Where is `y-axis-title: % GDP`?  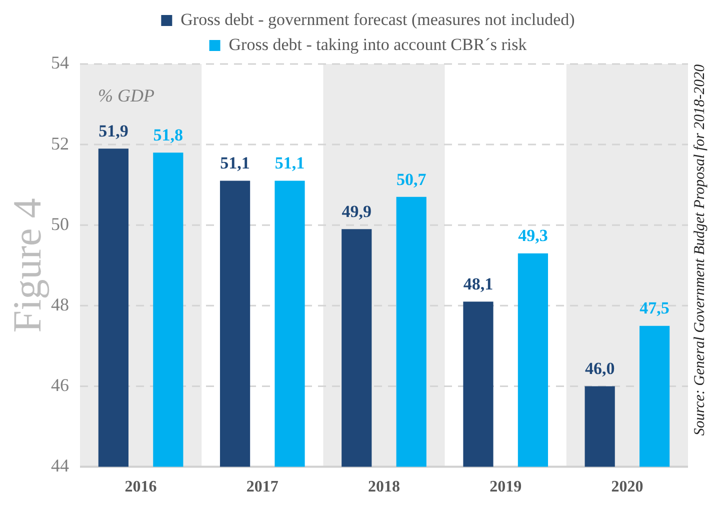 y-axis-title: % GDP is located at coordinates (126, 96).